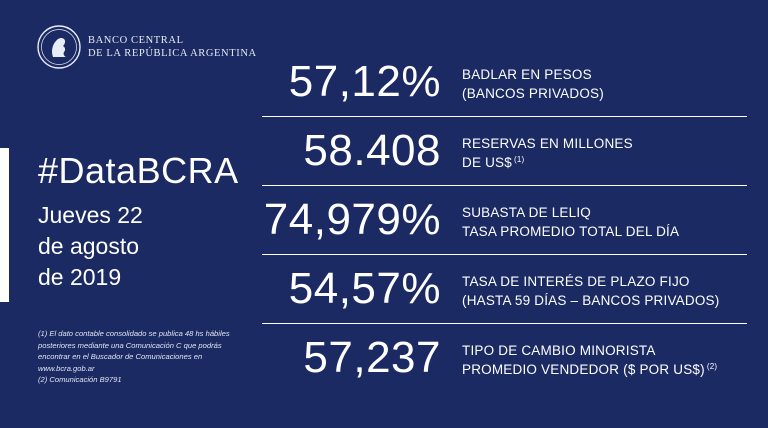 Image resolution: width=768 pixels, height=428 pixels. I want to click on footnote-line4: www.bcra.gob.ar, so click(66, 368).